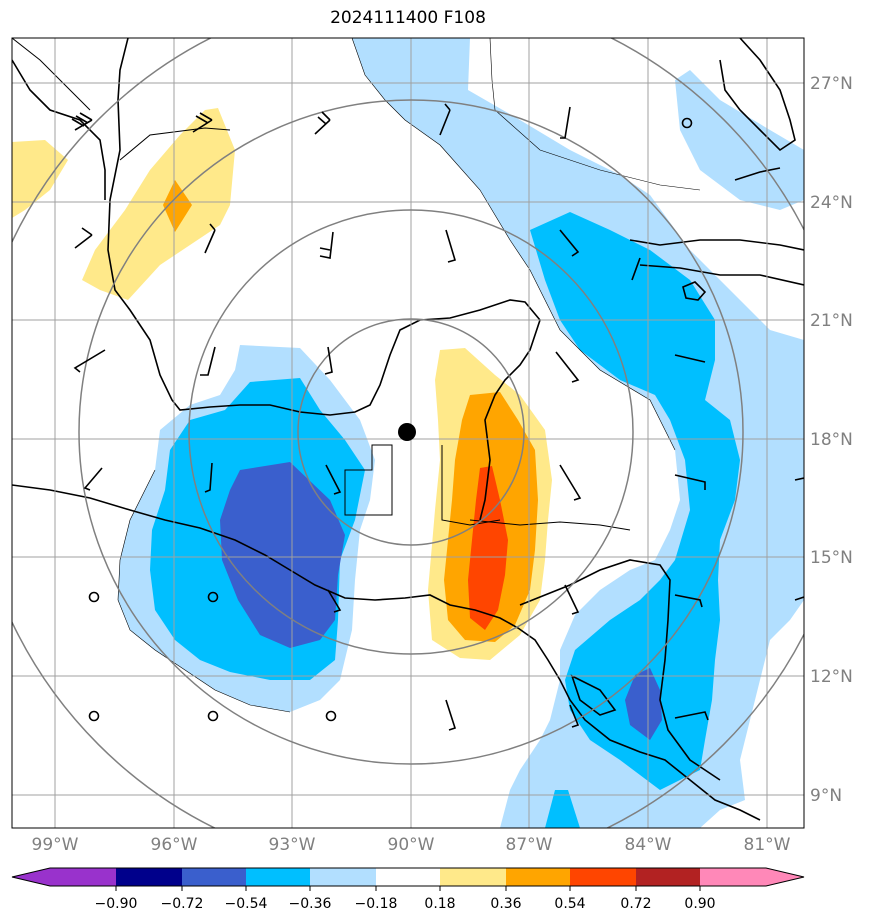  I want to click on lon-label: 99°W, so click(55, 845).